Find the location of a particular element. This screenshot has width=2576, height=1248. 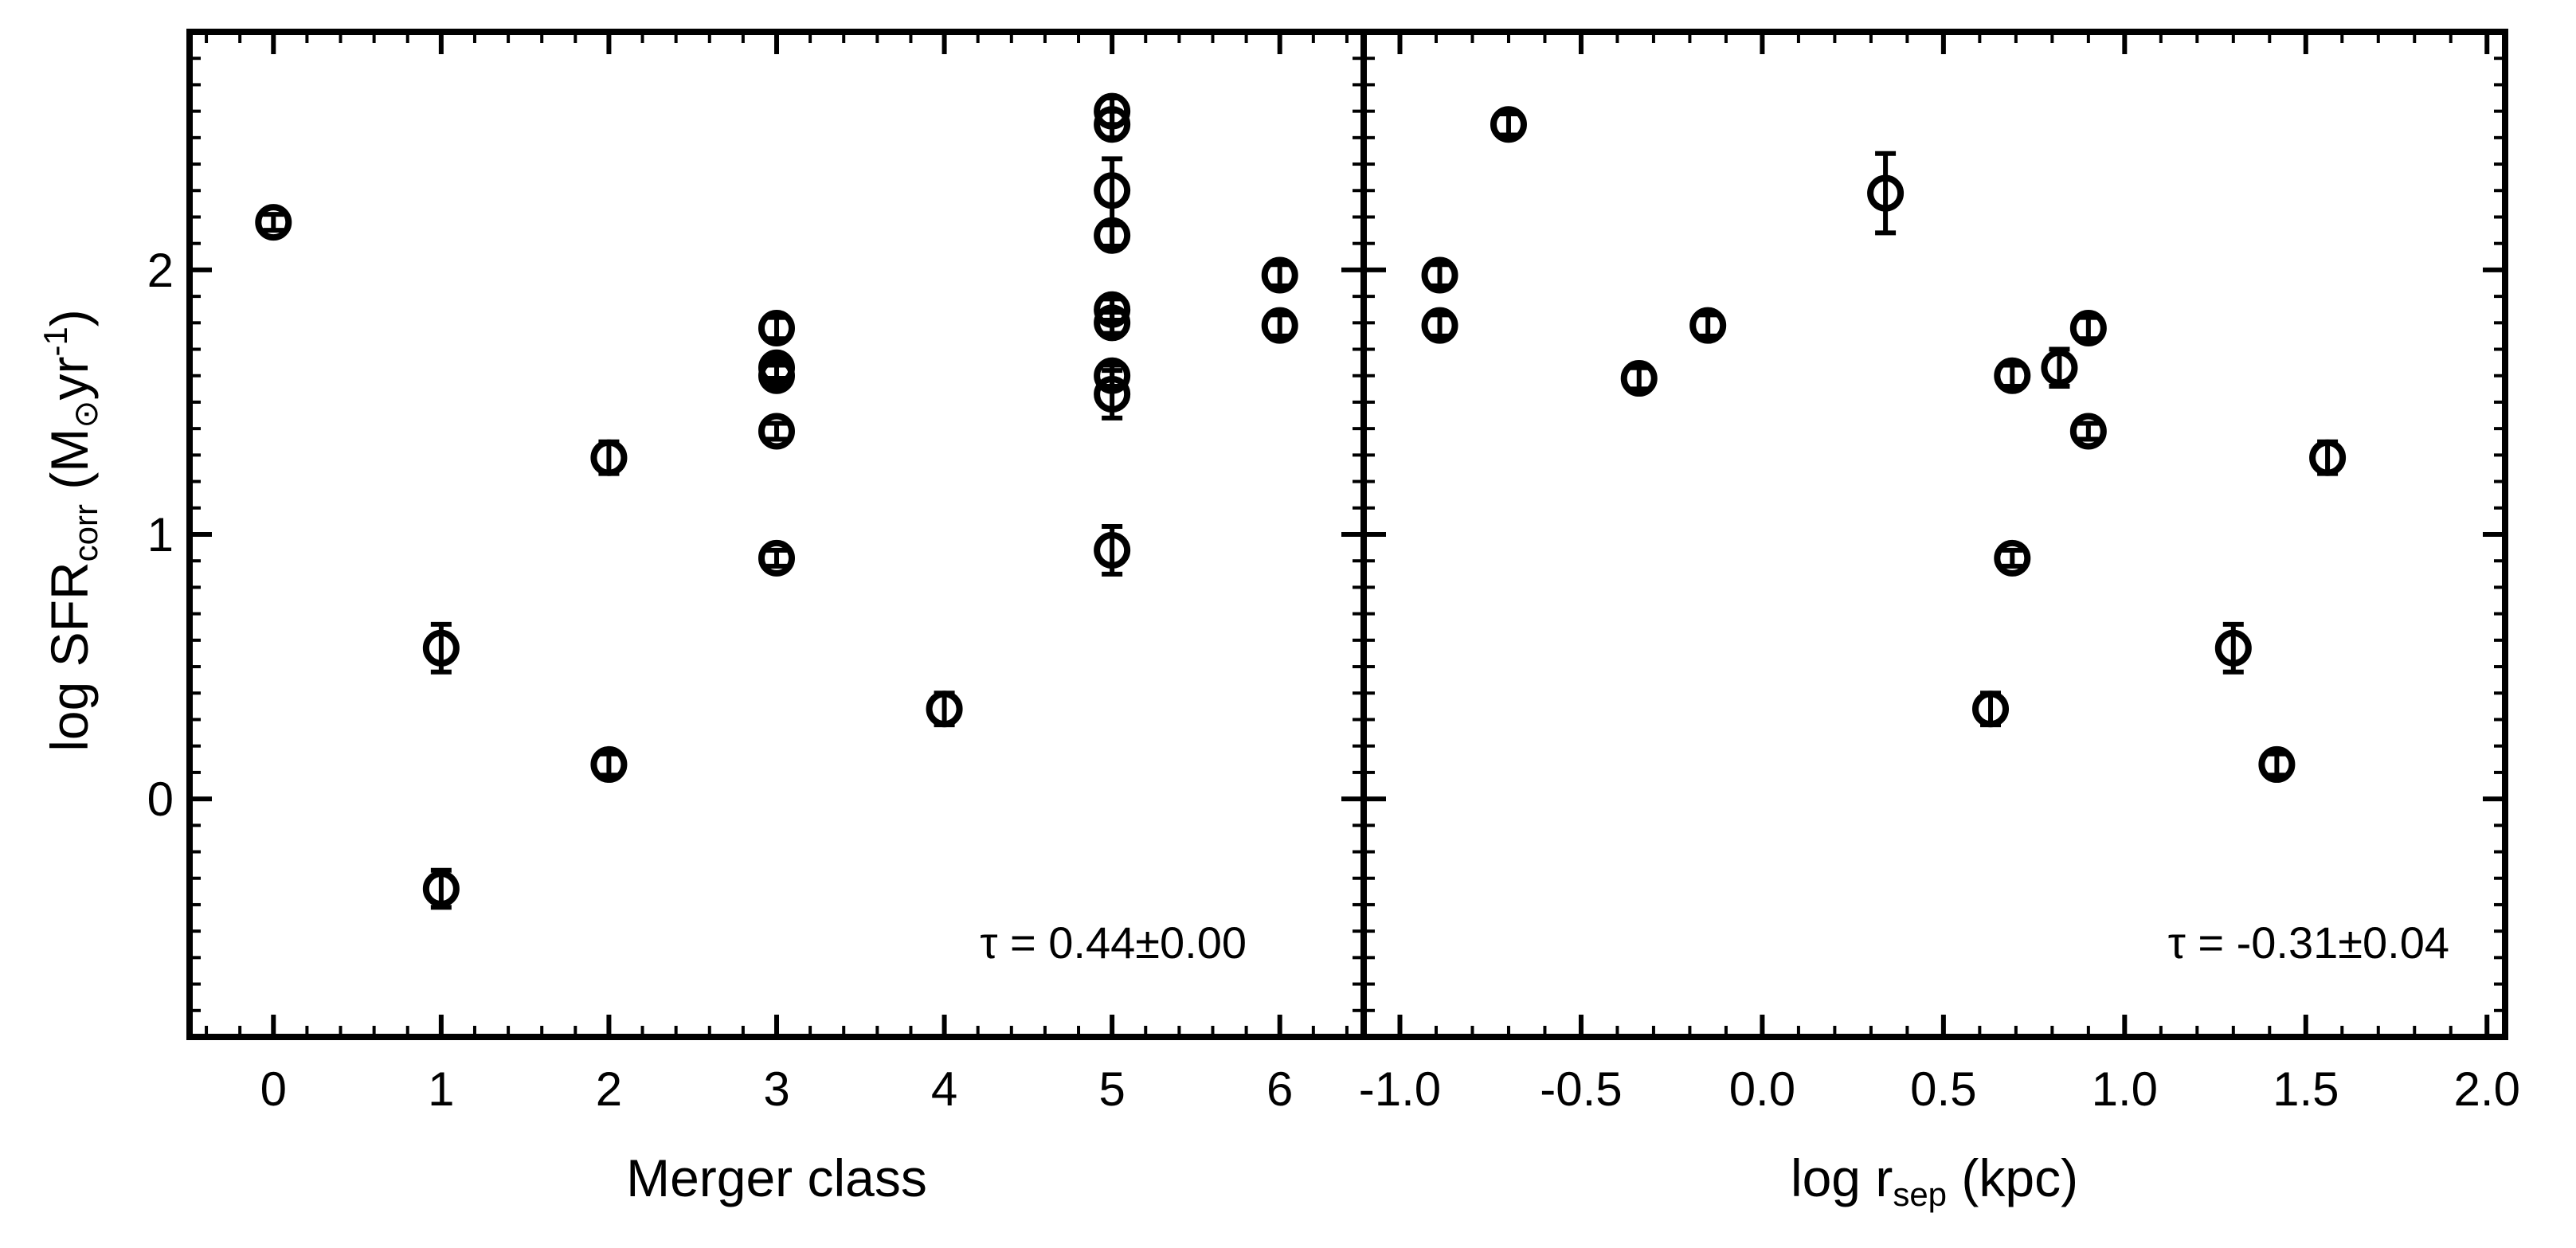

y-tick-label: 1 is located at coordinates (160, 534).